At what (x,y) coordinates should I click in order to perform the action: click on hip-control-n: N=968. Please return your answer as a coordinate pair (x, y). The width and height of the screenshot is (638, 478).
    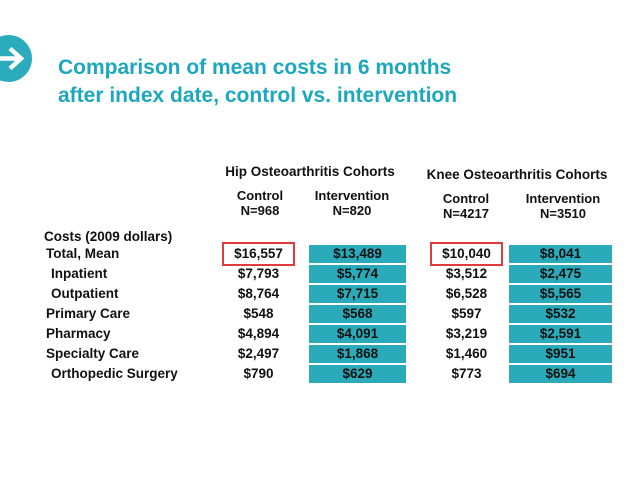
    Looking at the image, I should click on (260, 210).